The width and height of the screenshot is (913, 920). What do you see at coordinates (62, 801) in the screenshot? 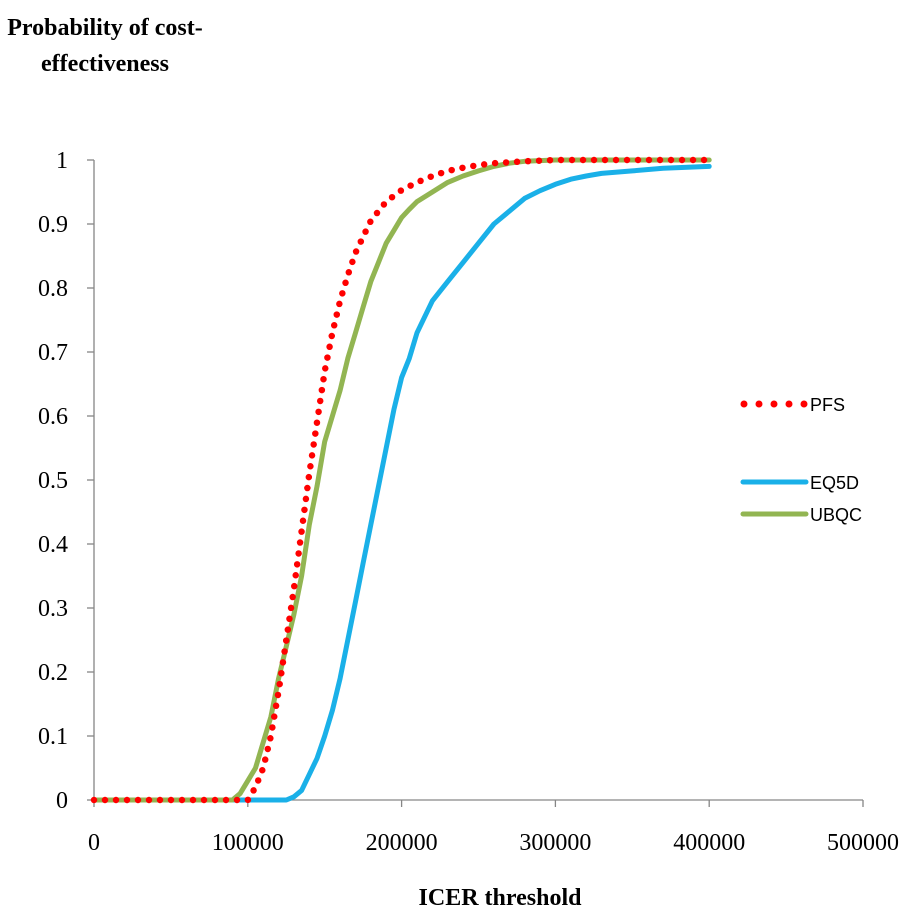
I see `y-tick-label: 0` at bounding box center [62, 801].